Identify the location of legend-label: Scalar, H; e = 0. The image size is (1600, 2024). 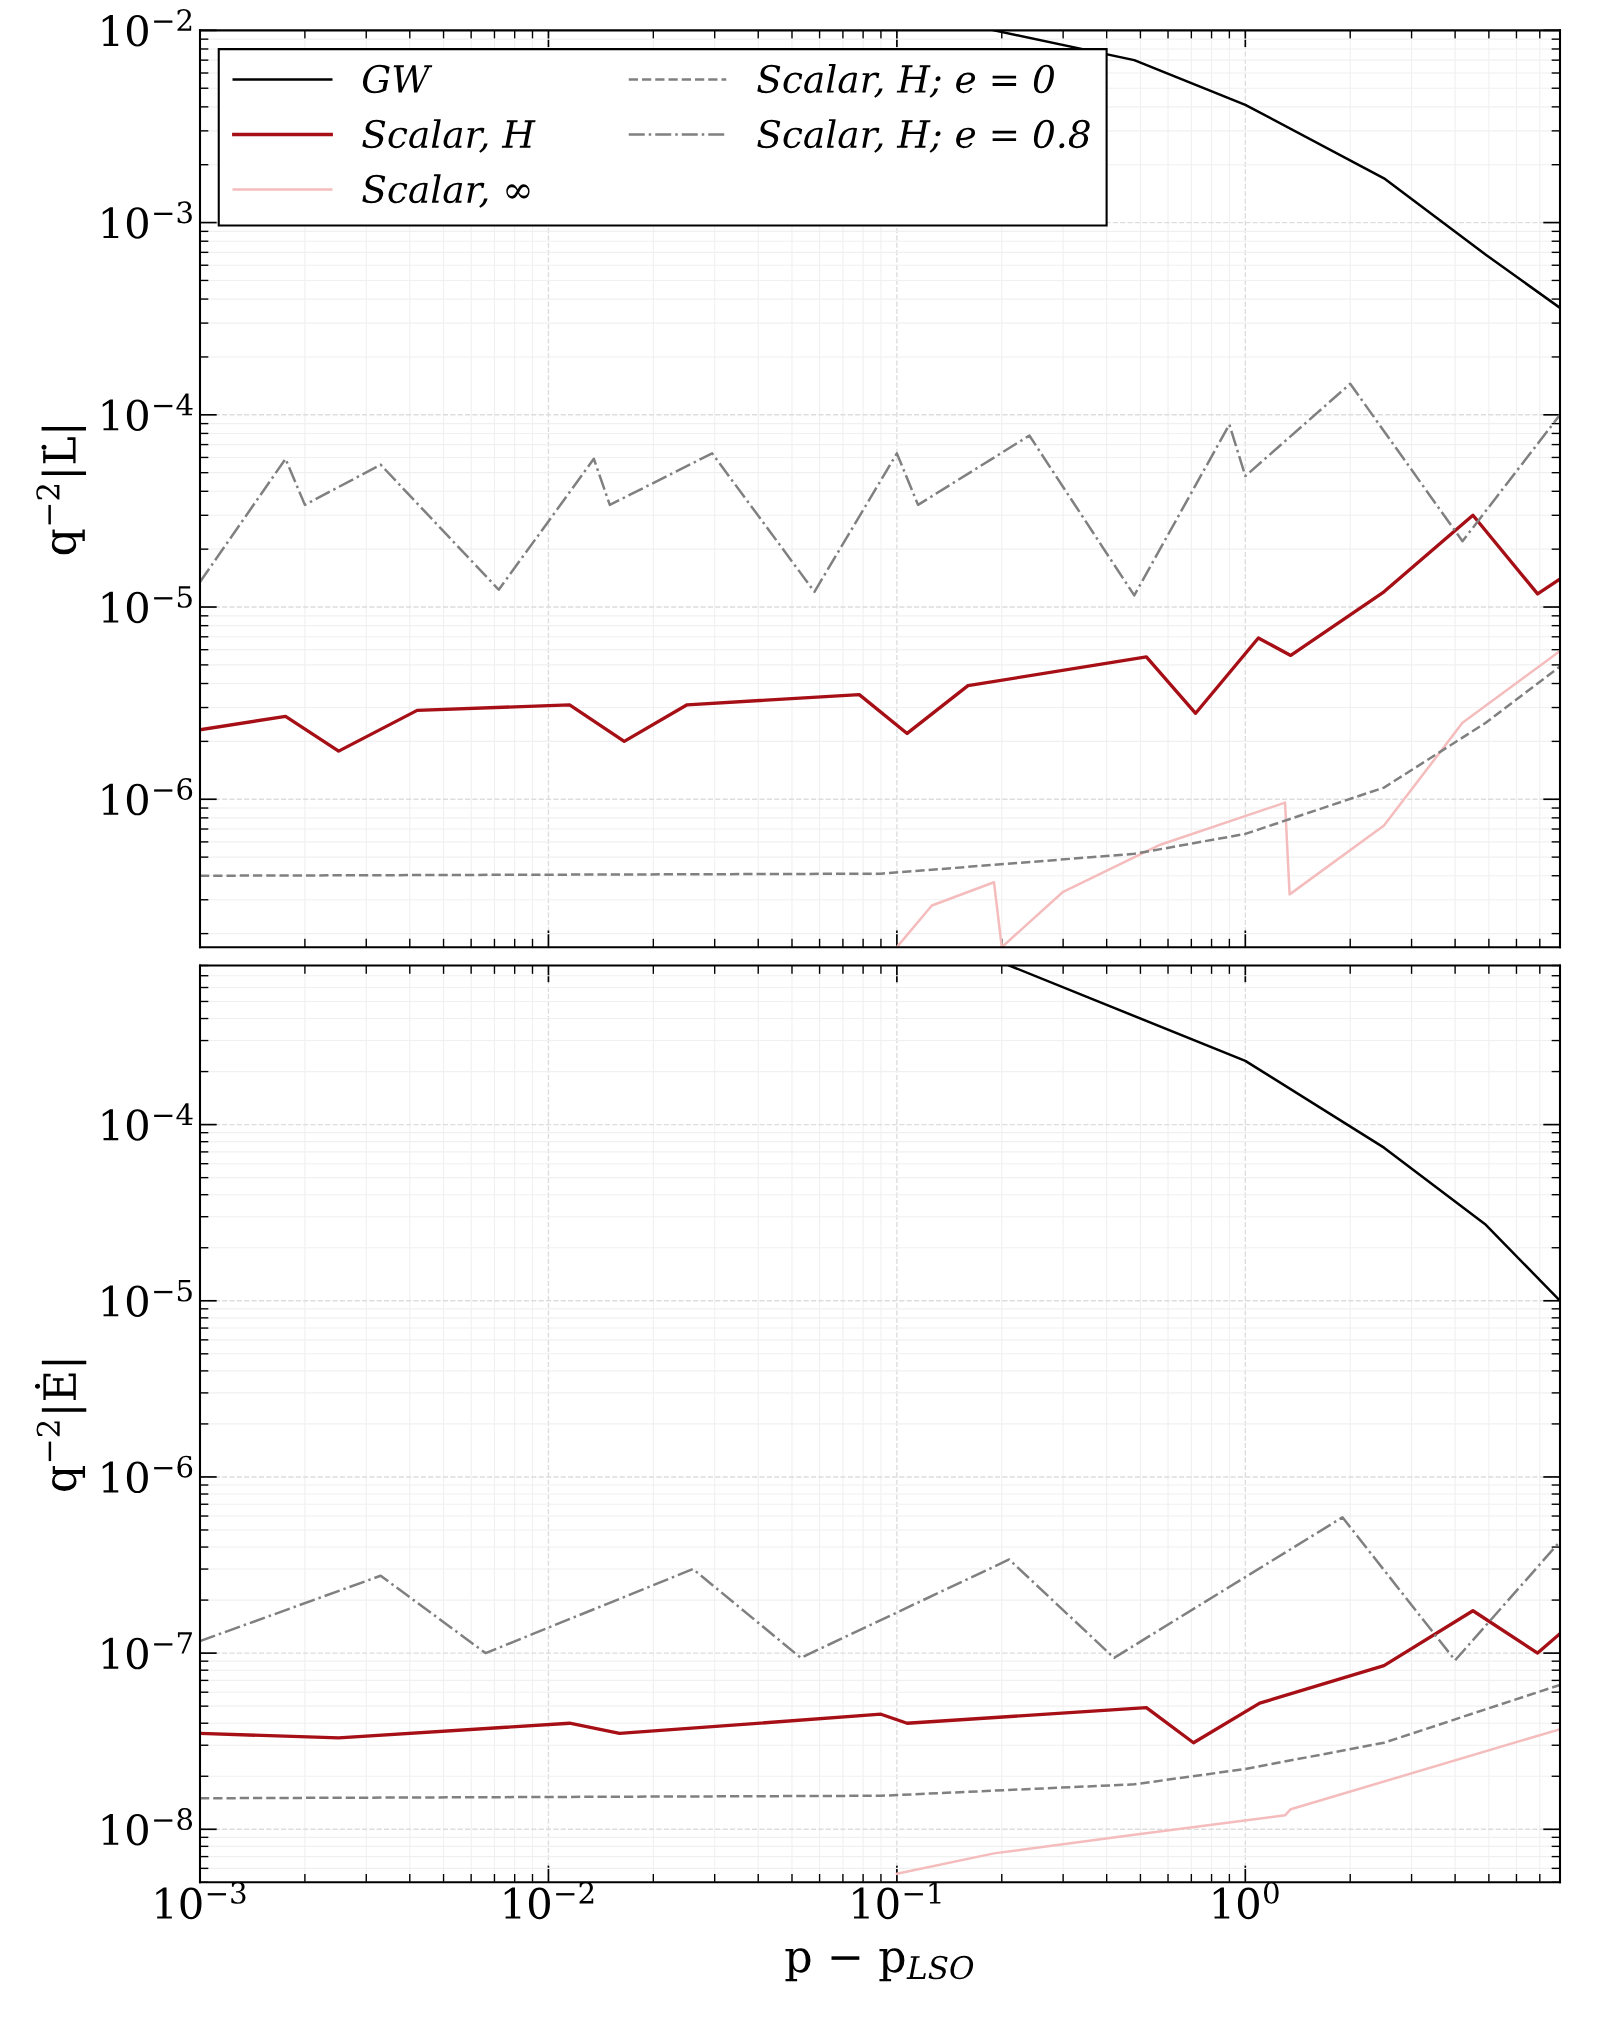
(905, 81).